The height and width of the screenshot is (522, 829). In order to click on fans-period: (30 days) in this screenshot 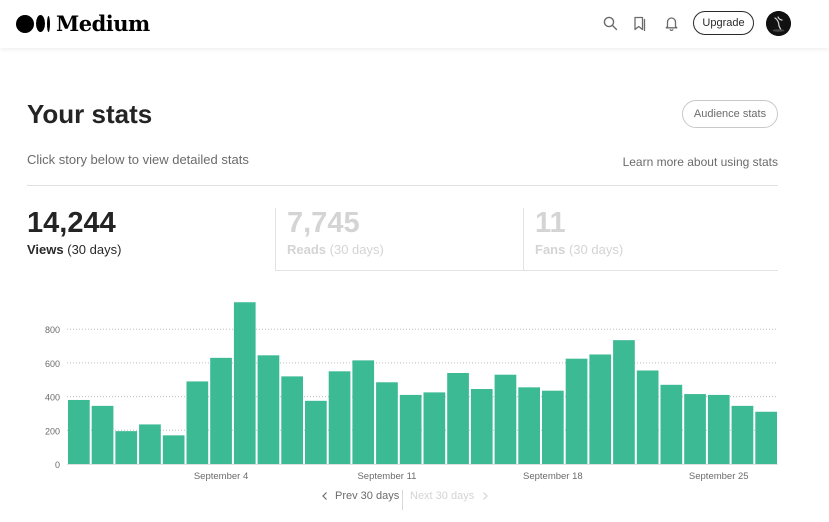, I will do `click(596, 249)`.